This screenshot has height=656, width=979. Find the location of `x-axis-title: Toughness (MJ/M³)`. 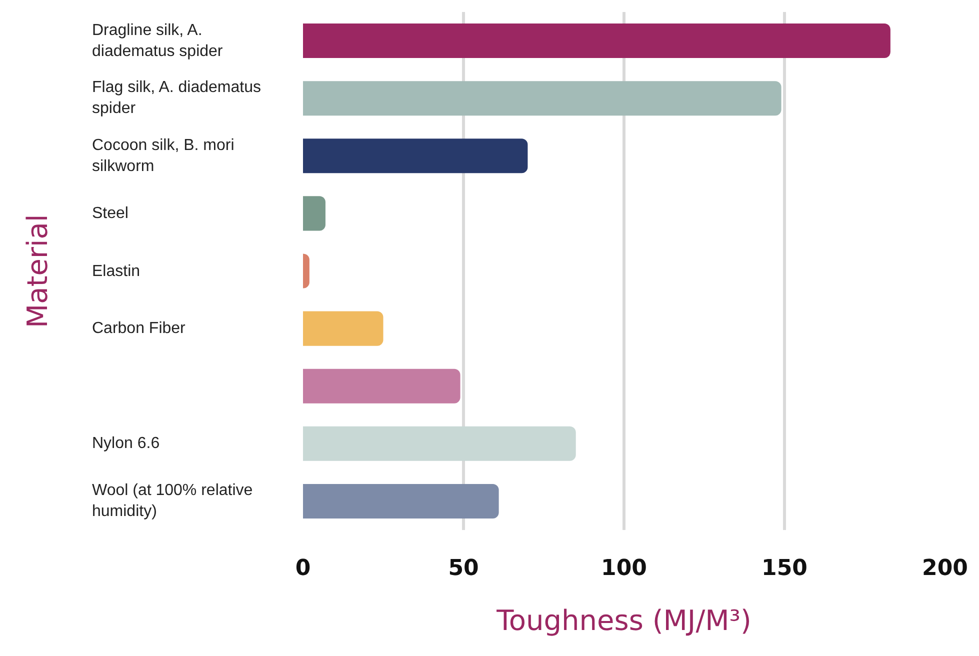

x-axis-title: Toughness (MJ/M³) is located at coordinates (624, 621).